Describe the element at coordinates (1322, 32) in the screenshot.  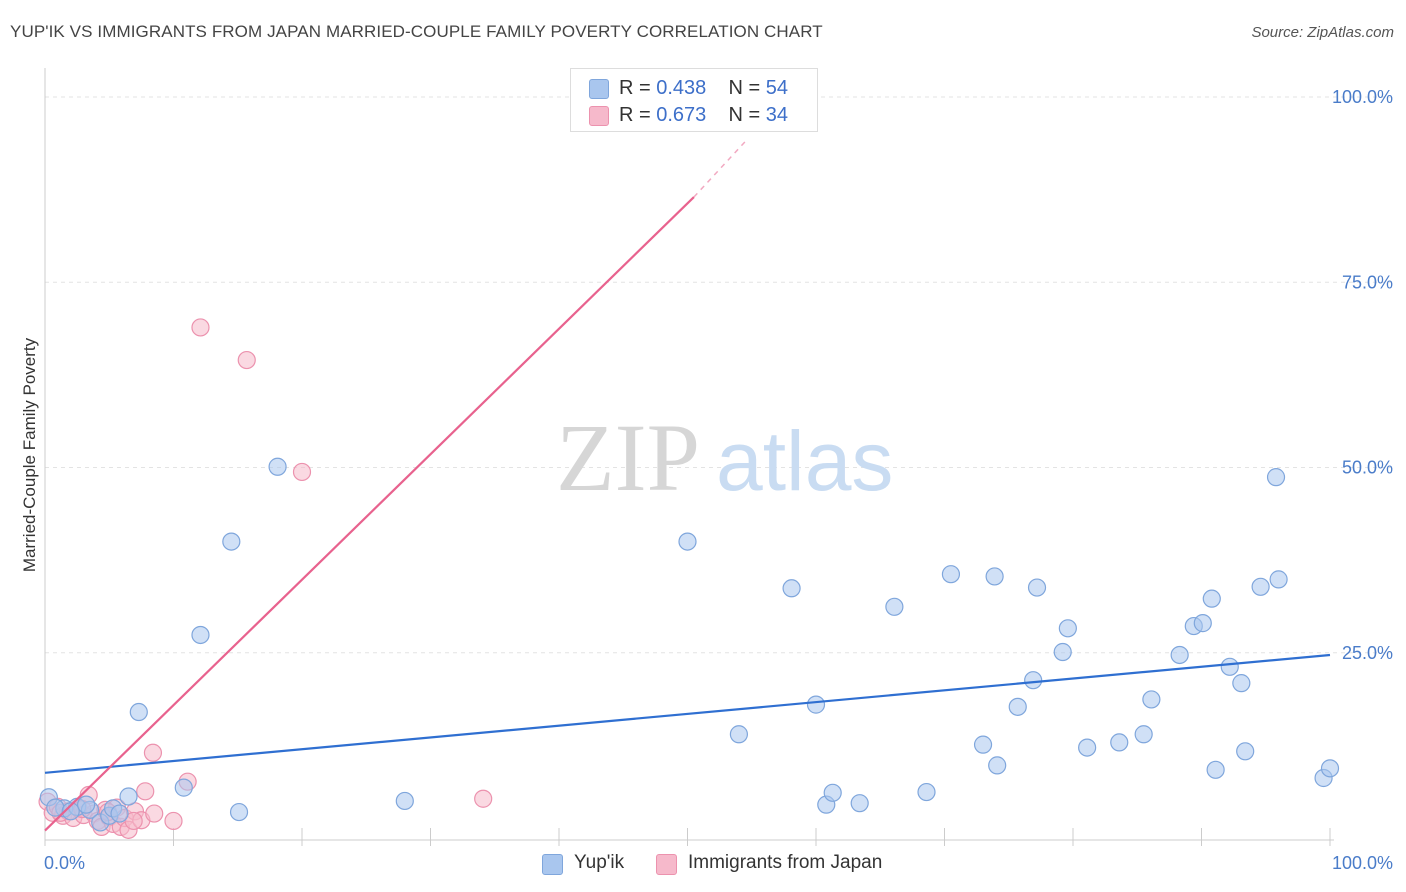
I see `source-label: Source: ZipAtlas.com` at that location.